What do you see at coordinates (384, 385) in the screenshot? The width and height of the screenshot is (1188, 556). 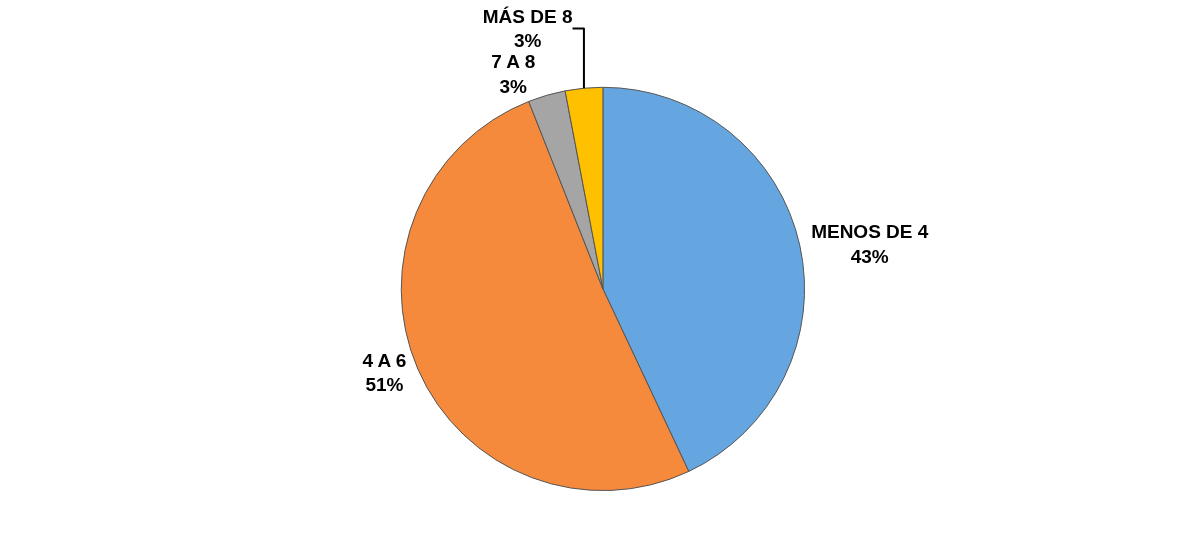 I see `data-label: 51%` at bounding box center [384, 385].